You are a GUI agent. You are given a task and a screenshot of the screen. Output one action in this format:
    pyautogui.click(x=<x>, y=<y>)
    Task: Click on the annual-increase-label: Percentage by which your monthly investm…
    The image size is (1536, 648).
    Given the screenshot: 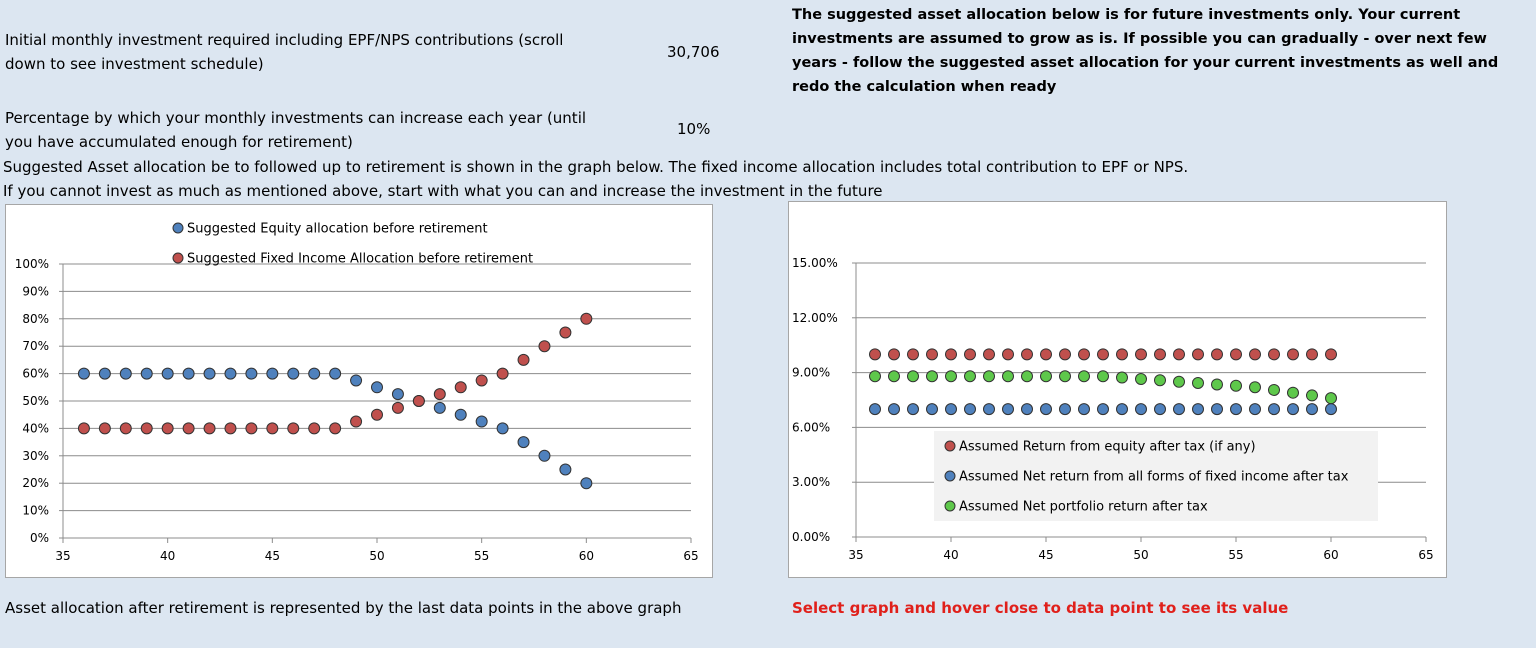 What is the action you would take?
    pyautogui.click(x=296, y=130)
    